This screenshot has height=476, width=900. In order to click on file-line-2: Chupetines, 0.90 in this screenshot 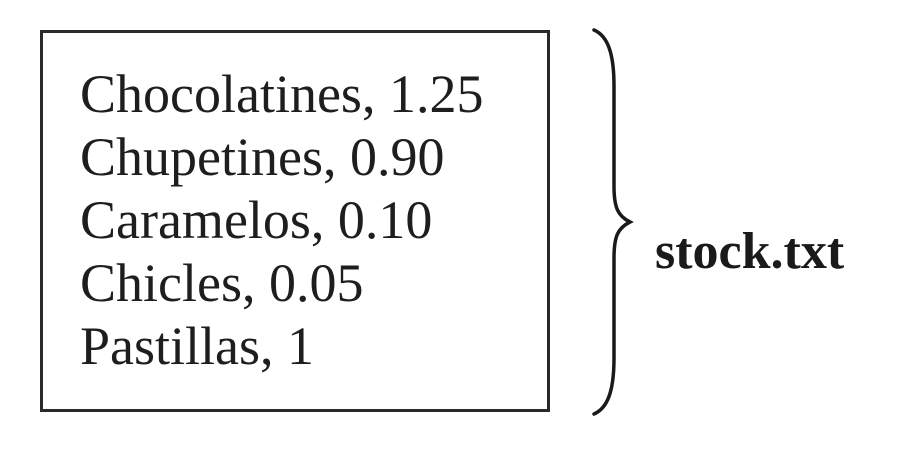, I will do `click(262, 157)`.